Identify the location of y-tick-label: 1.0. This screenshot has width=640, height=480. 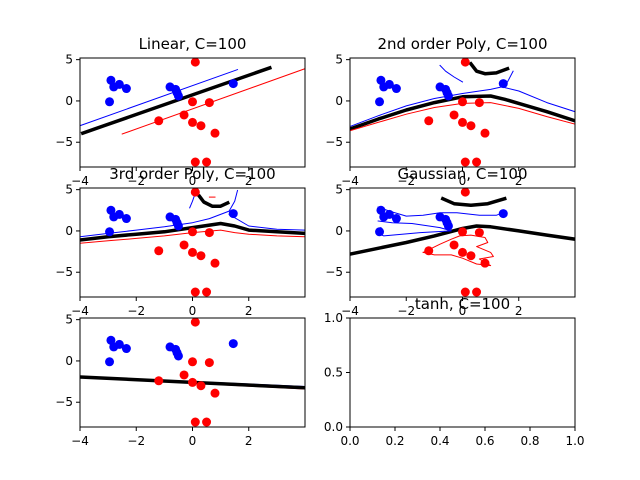
(333, 318).